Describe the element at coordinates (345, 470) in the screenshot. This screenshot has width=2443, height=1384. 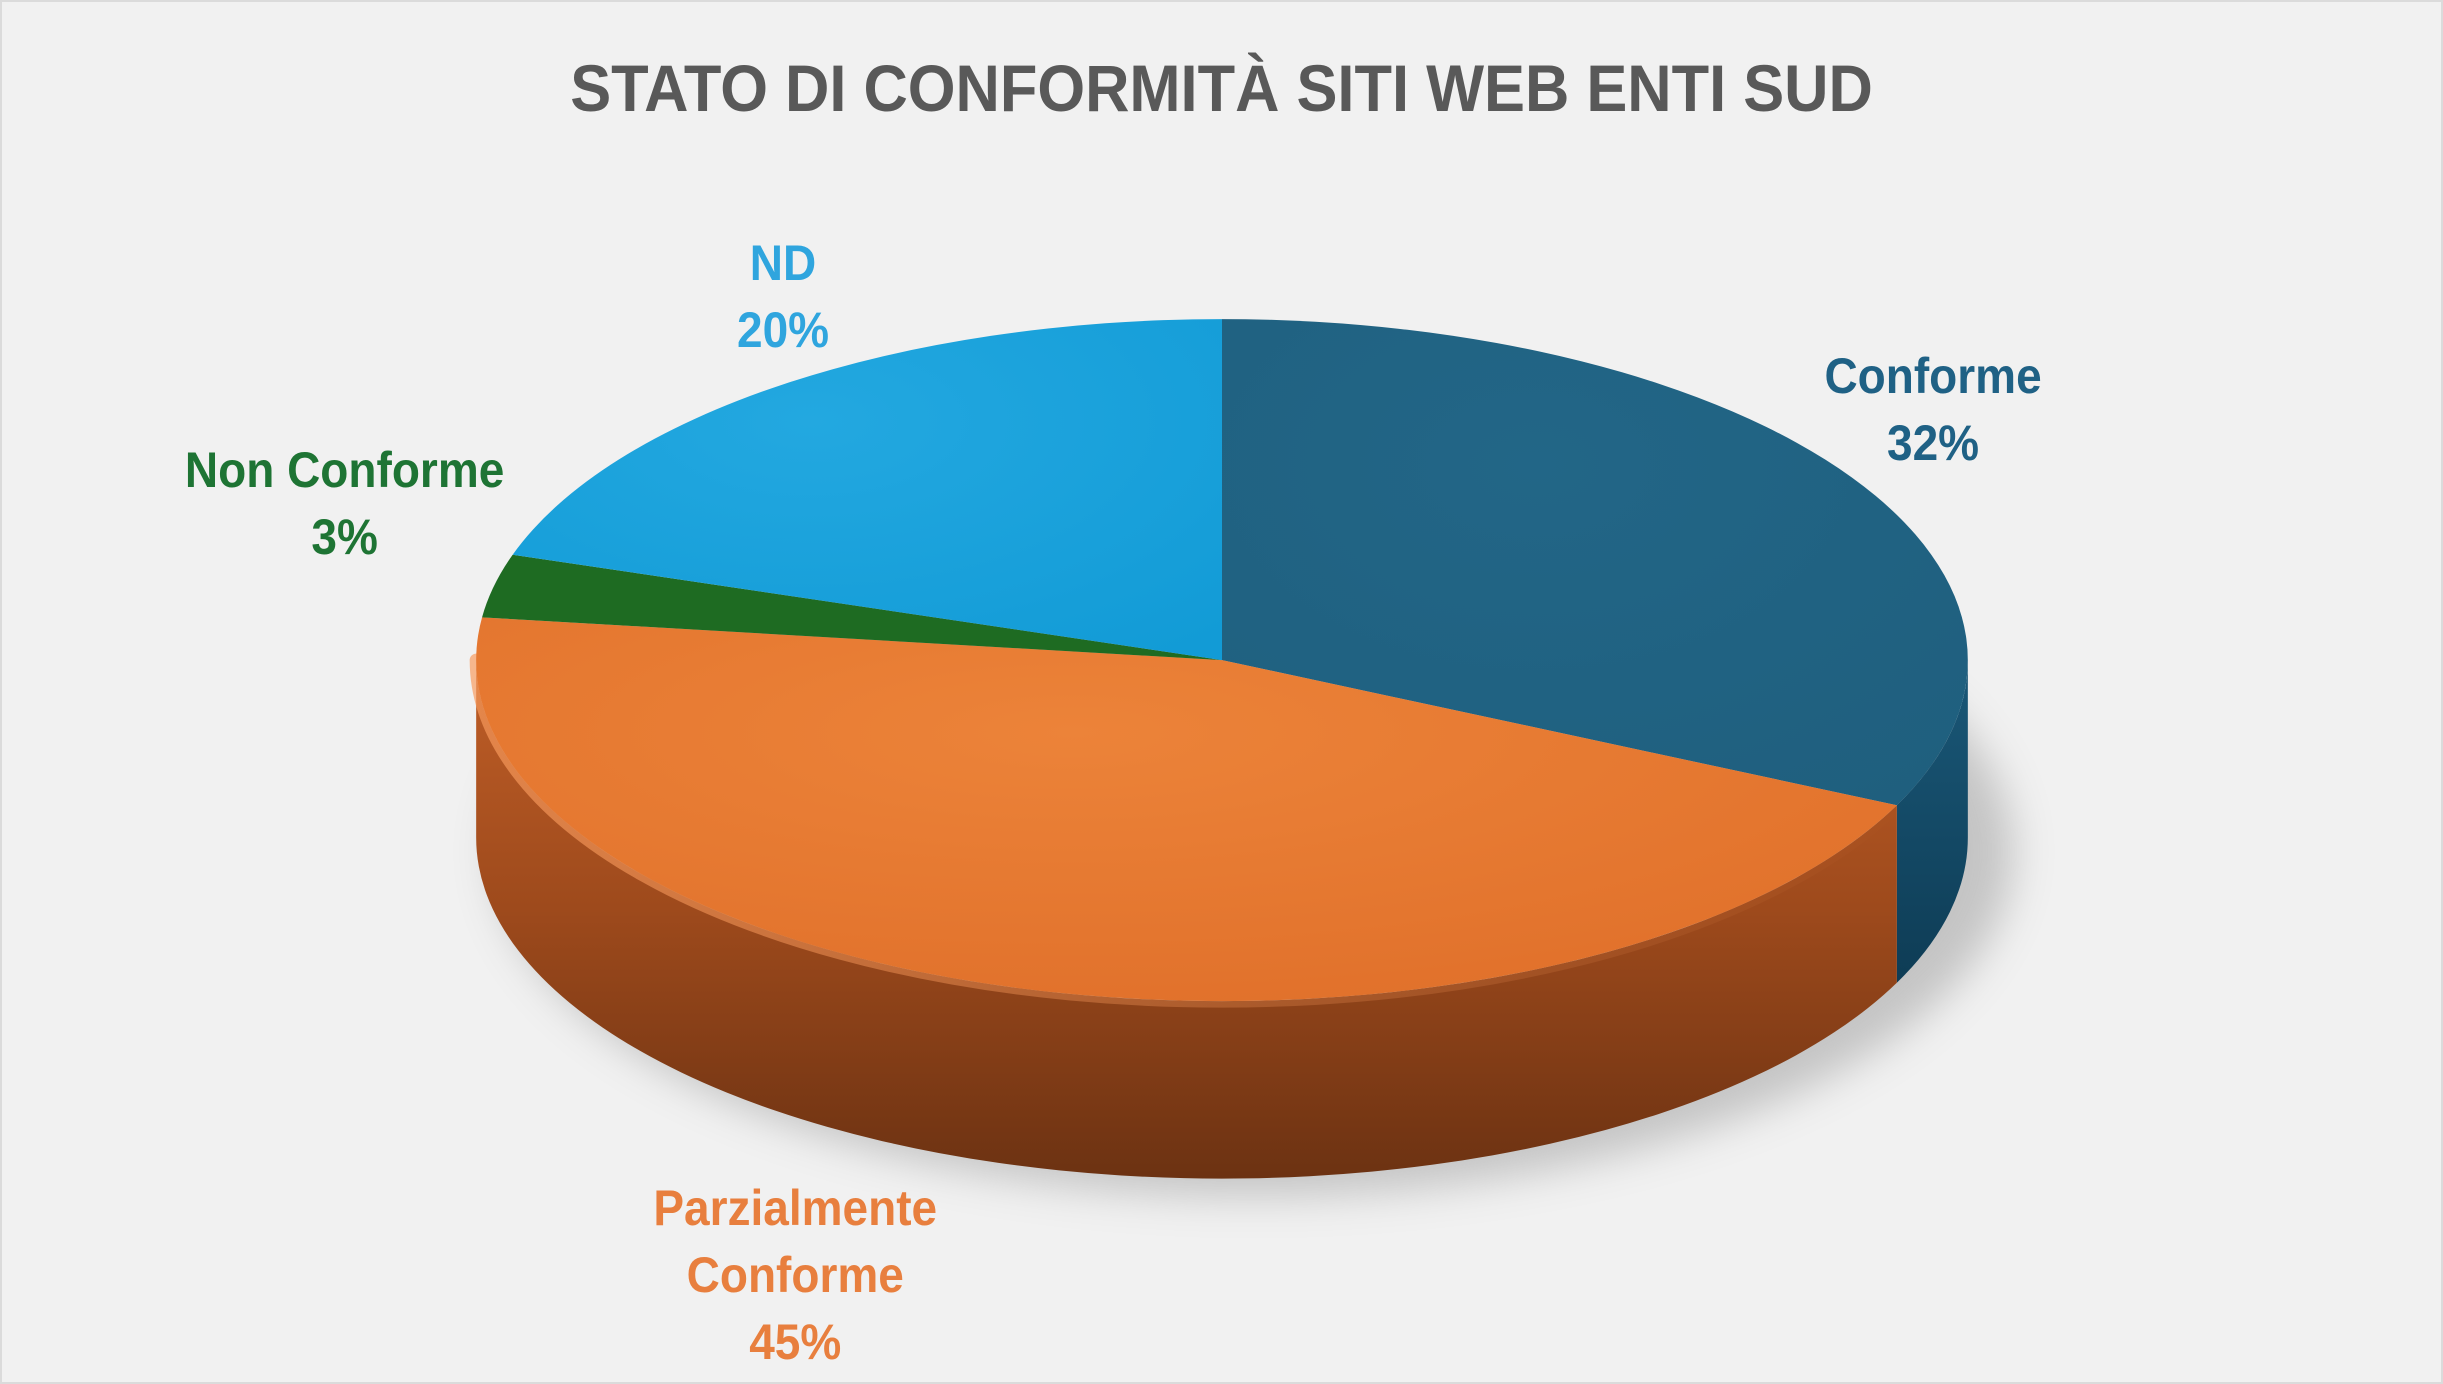
I see `slice-label-line: Non Conforme` at that location.